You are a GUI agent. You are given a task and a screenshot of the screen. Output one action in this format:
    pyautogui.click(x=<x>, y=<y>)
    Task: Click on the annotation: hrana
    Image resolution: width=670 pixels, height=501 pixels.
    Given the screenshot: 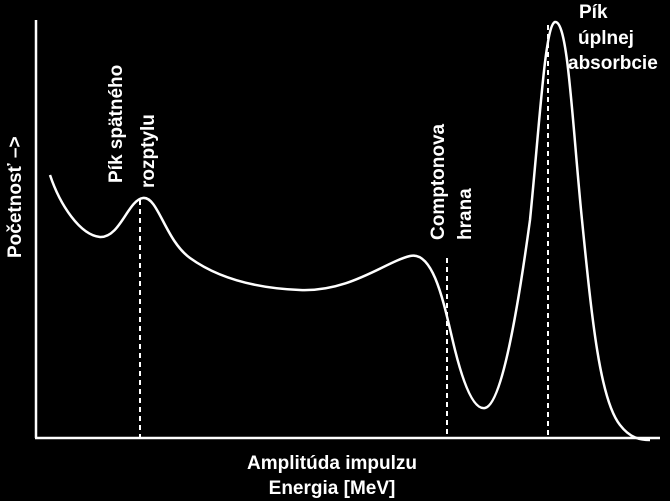 What is the action you would take?
    pyautogui.click(x=465, y=214)
    